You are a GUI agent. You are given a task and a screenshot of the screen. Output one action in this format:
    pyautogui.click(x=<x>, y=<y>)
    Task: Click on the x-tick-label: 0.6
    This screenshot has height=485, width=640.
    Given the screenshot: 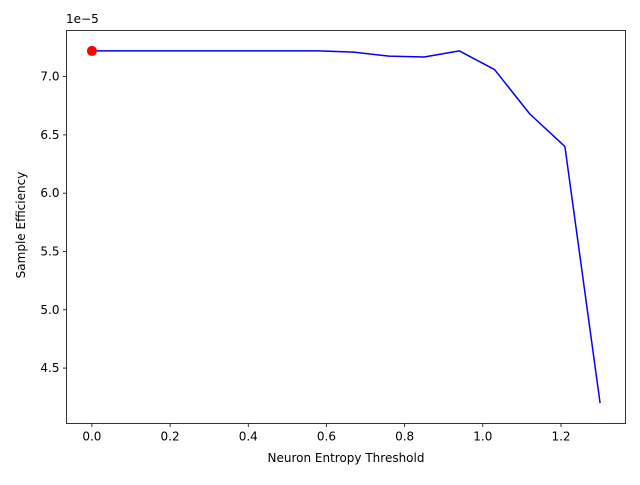 What is the action you would take?
    pyautogui.click(x=326, y=437)
    